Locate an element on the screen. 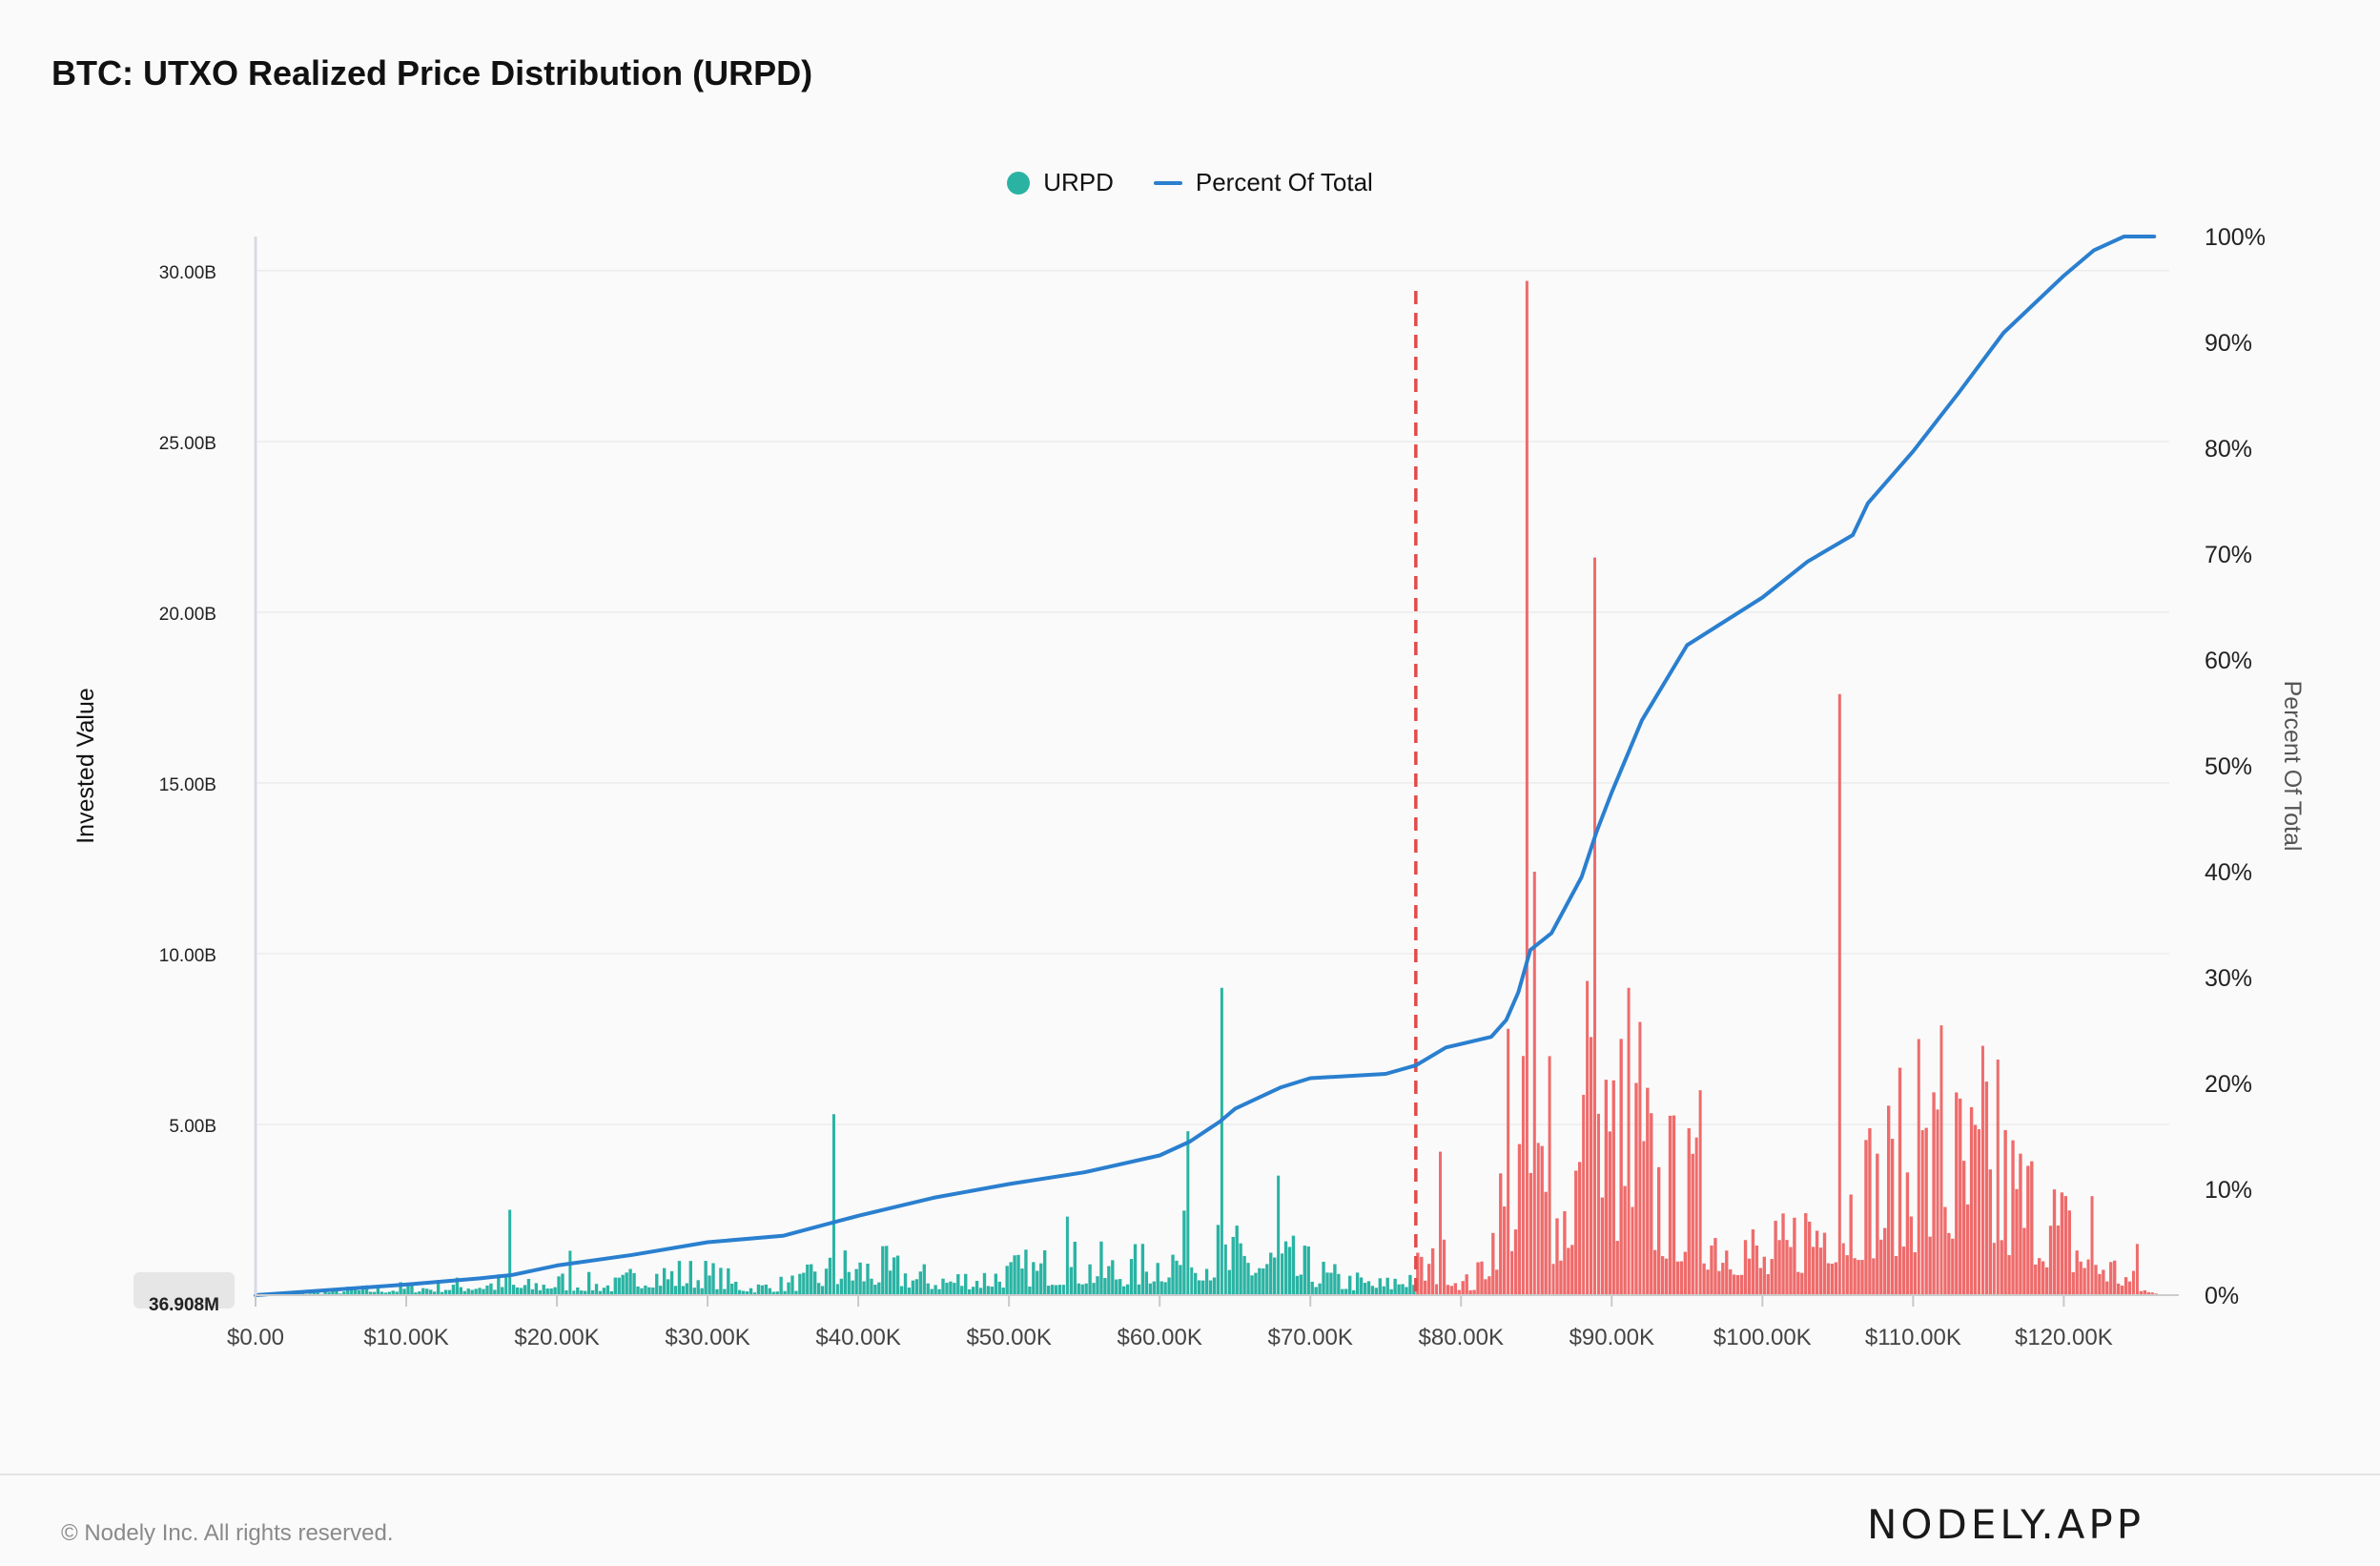 The image size is (2380, 1566). legend-item-urpd: URPD is located at coordinates (1061, 182).